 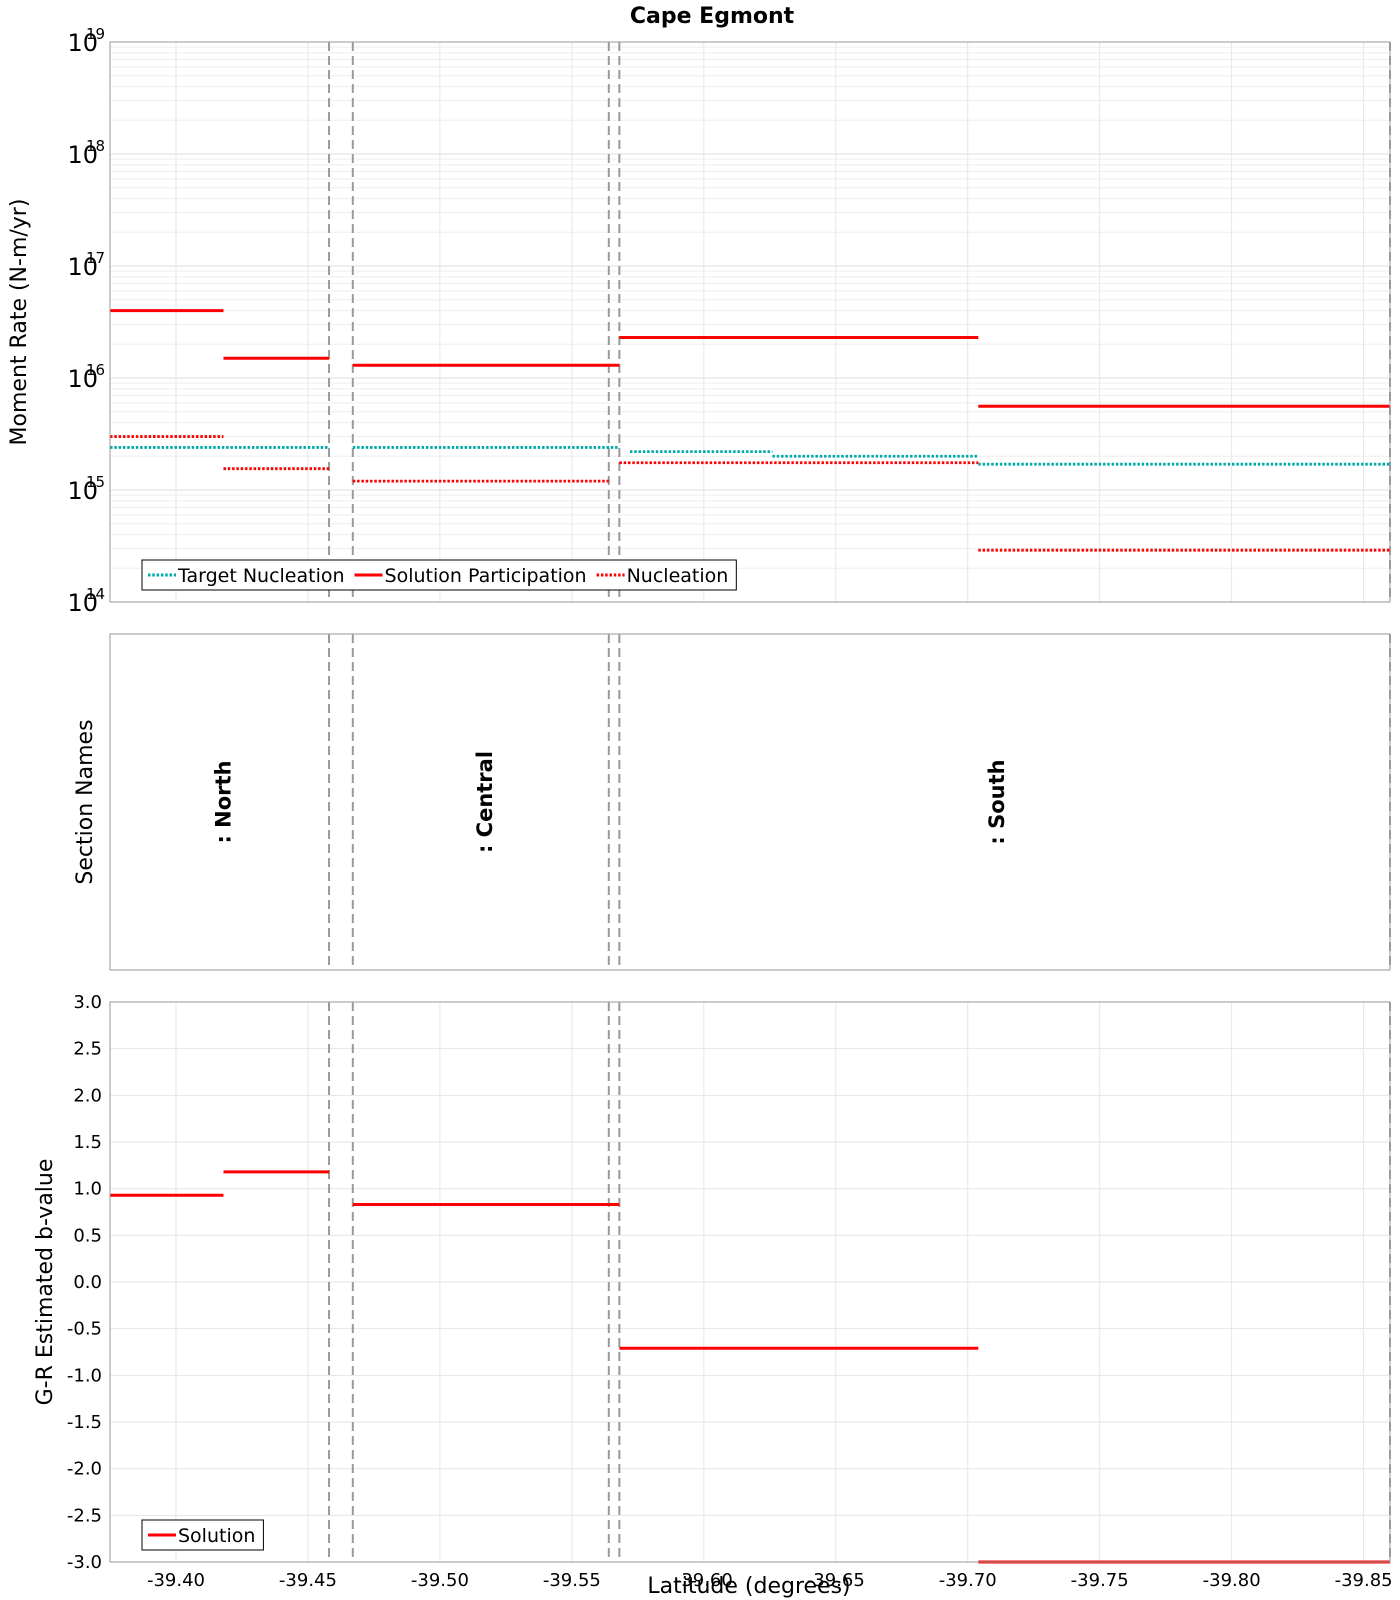 I want to click on section-name-label: : Central, so click(x=485, y=802).